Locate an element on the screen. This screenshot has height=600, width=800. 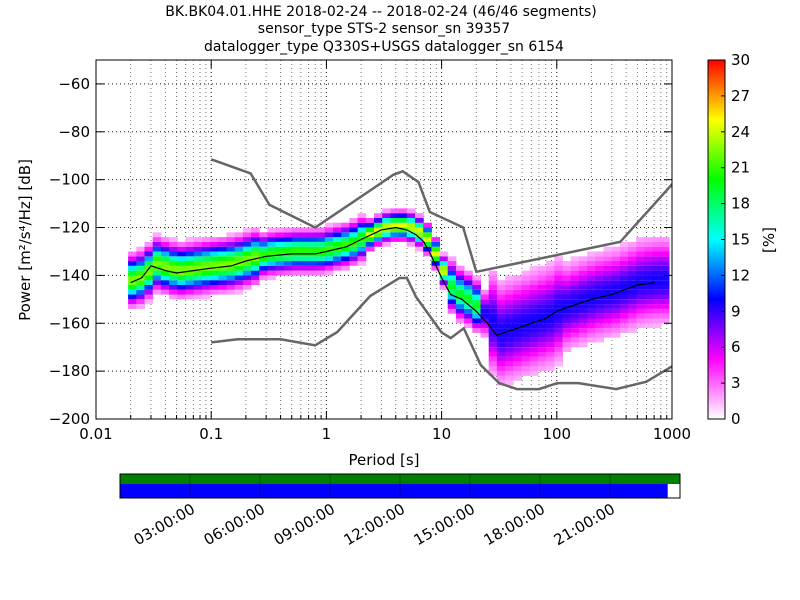
colorbar-tick-label: 9 is located at coordinates (736, 311).